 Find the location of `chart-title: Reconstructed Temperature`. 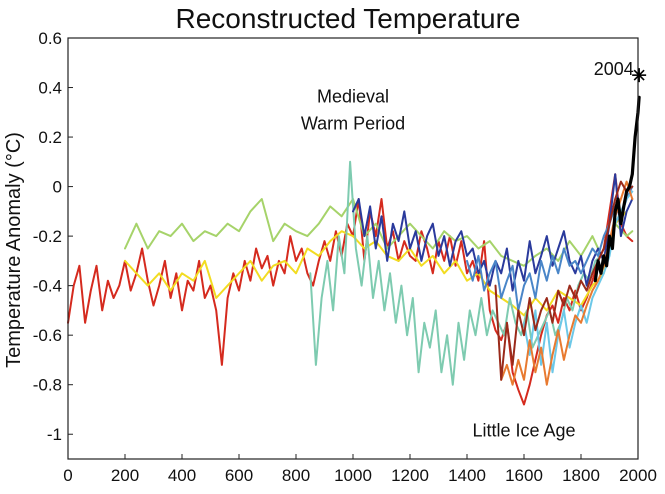

chart-title: Reconstructed Temperature is located at coordinates (348, 18).